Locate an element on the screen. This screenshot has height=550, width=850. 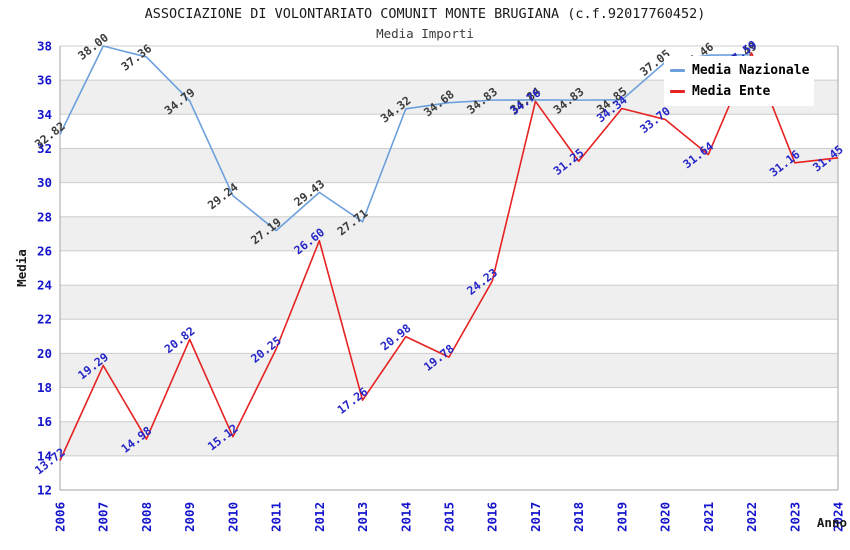
x-tick-label: 2012 is located at coordinates (319, 517).